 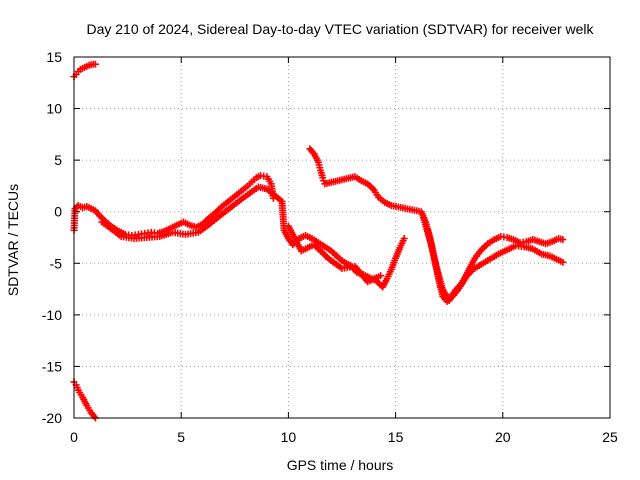 What do you see at coordinates (503, 437) in the screenshot?
I see `x-tick-label: 20` at bounding box center [503, 437].